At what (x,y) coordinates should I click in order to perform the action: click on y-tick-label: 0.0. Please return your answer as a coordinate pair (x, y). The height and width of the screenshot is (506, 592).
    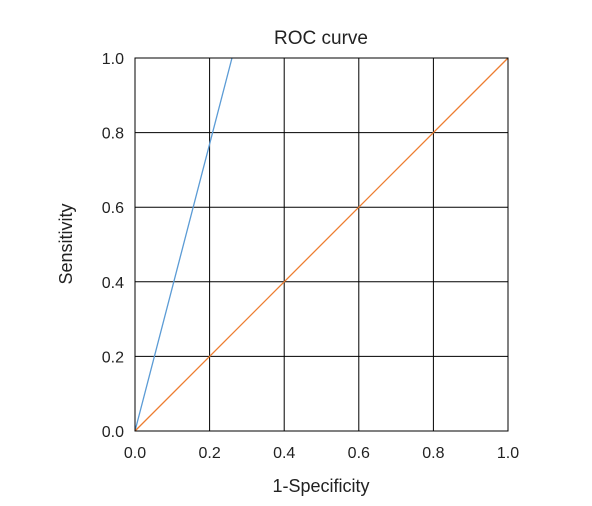
    Looking at the image, I should click on (113, 432).